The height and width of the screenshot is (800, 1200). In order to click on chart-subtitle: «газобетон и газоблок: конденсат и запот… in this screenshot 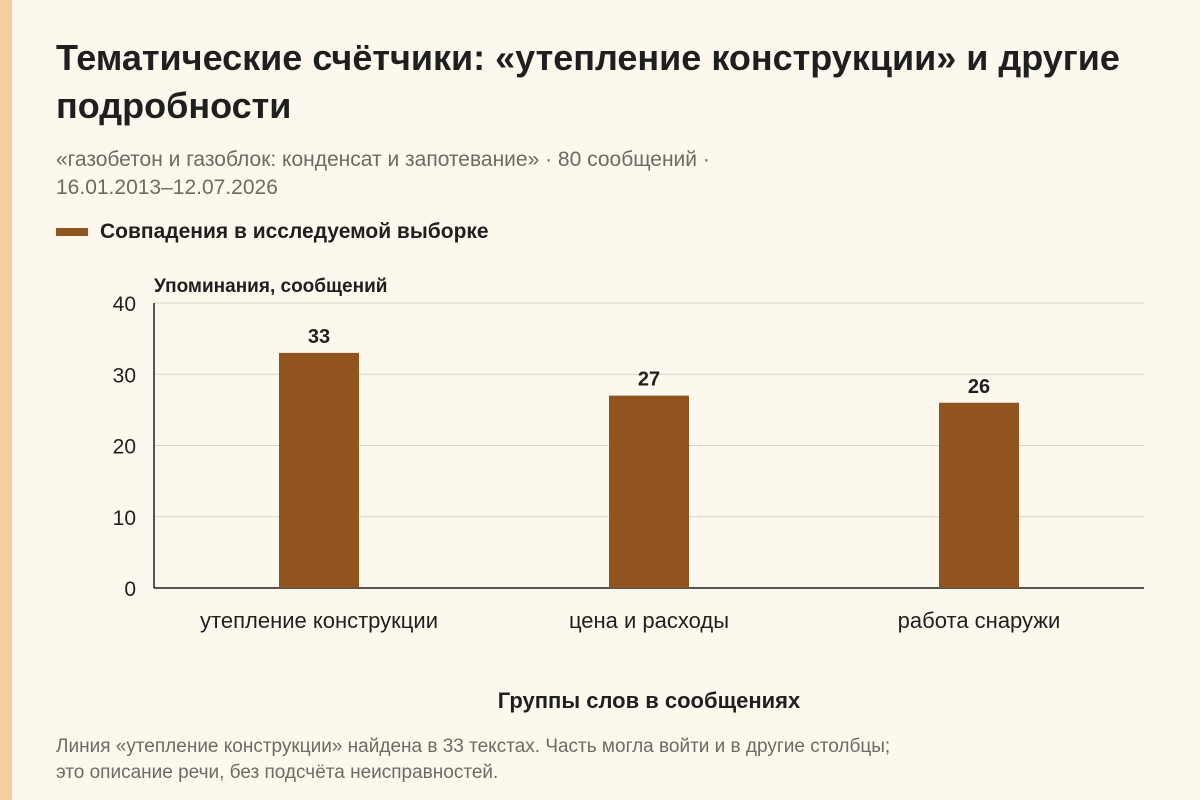, I will do `click(606, 174)`.